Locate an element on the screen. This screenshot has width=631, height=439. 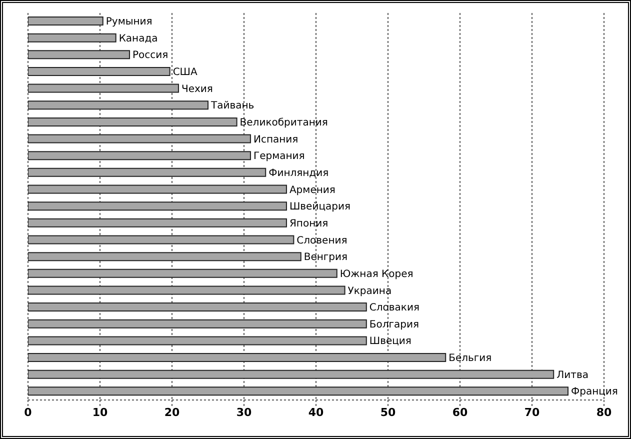
y-tick-label: Бельгия is located at coordinates (470, 358).